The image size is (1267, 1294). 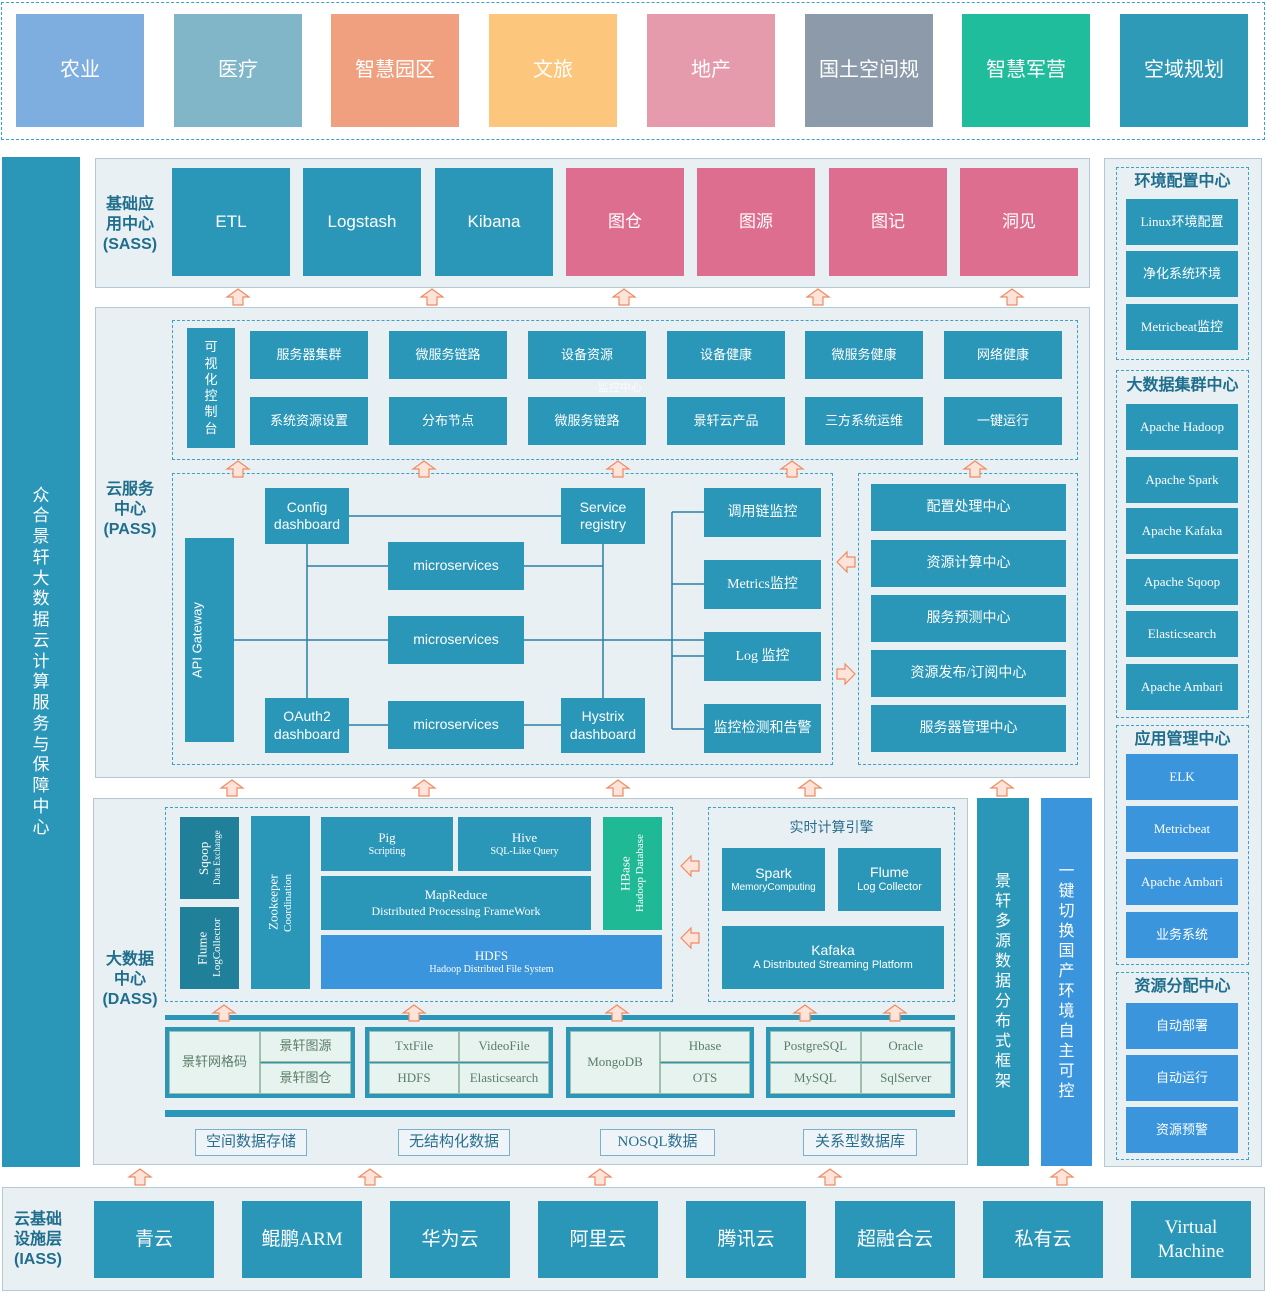 I want to click on console-item: 网络健康, so click(x=1003, y=355).